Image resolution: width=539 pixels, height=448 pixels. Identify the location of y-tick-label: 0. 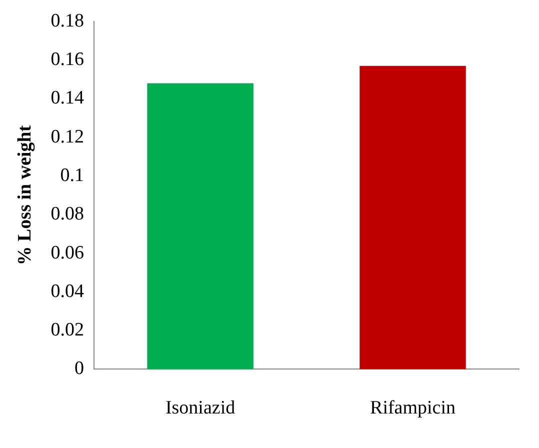
(79, 369).